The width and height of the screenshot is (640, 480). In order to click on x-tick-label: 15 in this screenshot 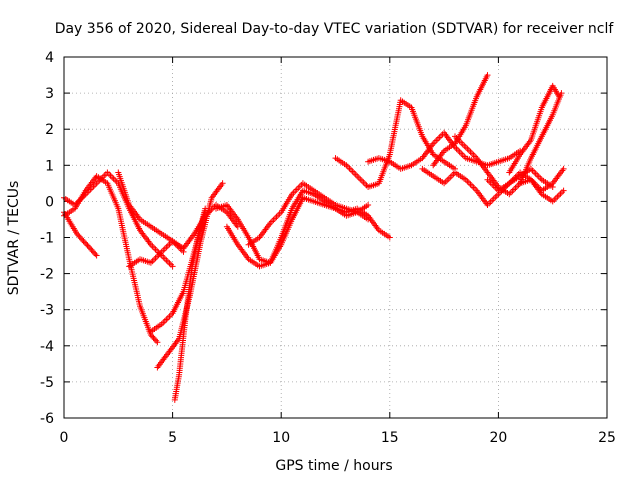, I will do `click(390, 438)`.